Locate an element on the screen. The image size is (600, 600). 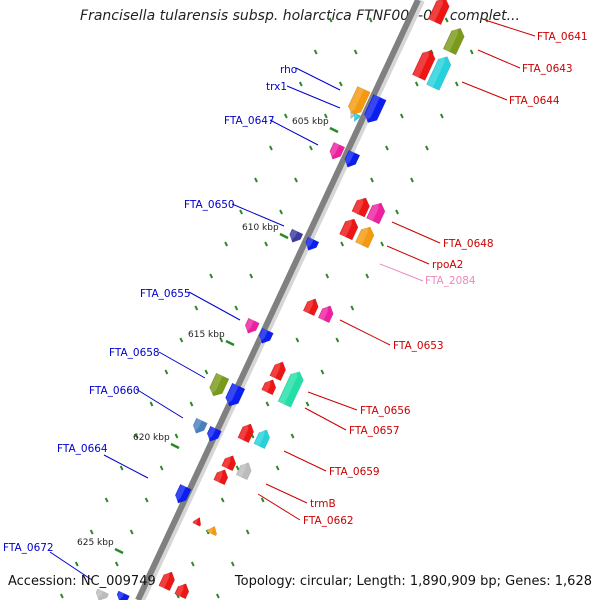
gene-label-forward: FTA_0655 is located at coordinates (165, 294).